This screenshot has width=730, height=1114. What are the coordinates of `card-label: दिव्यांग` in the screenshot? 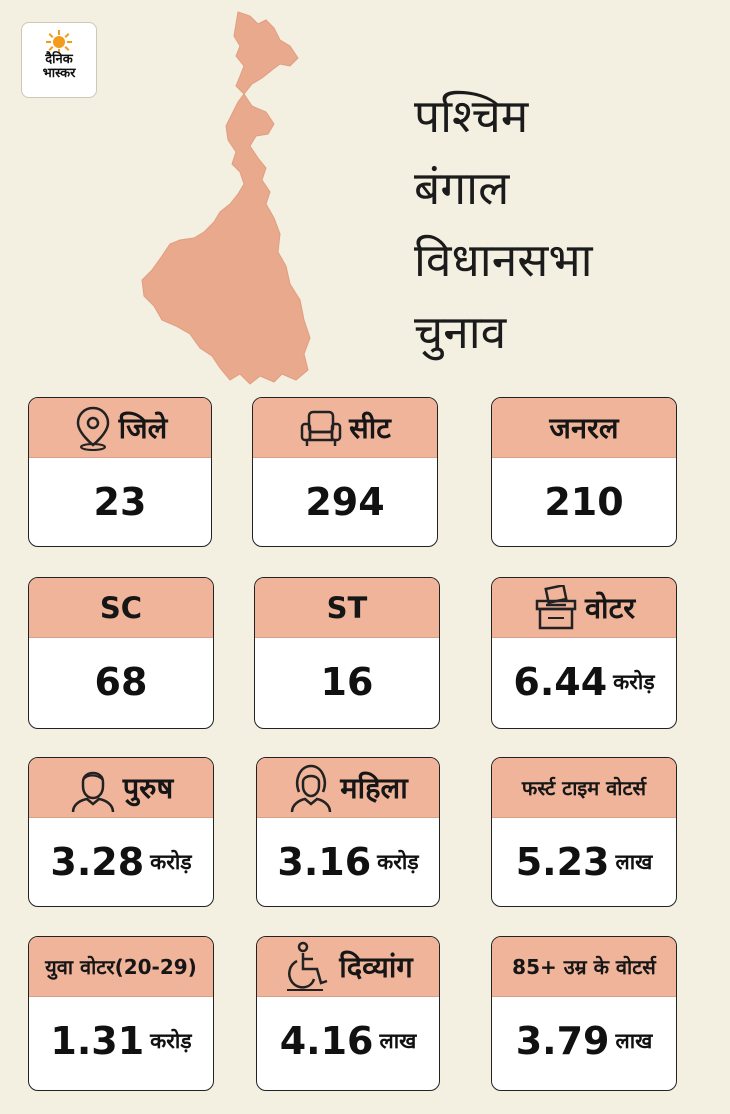 It's located at (376, 967).